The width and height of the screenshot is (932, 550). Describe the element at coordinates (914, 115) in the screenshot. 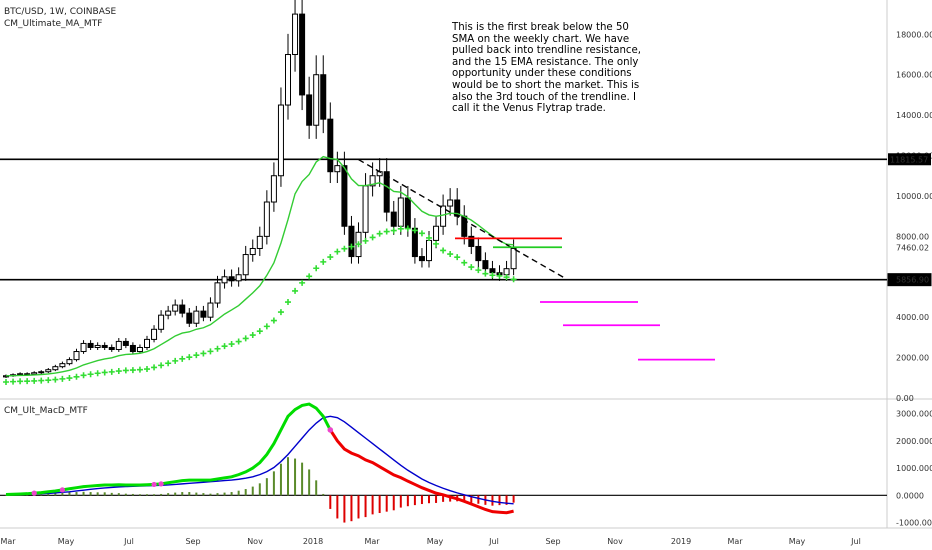

I see `y-tick-label: 14000.00` at that location.